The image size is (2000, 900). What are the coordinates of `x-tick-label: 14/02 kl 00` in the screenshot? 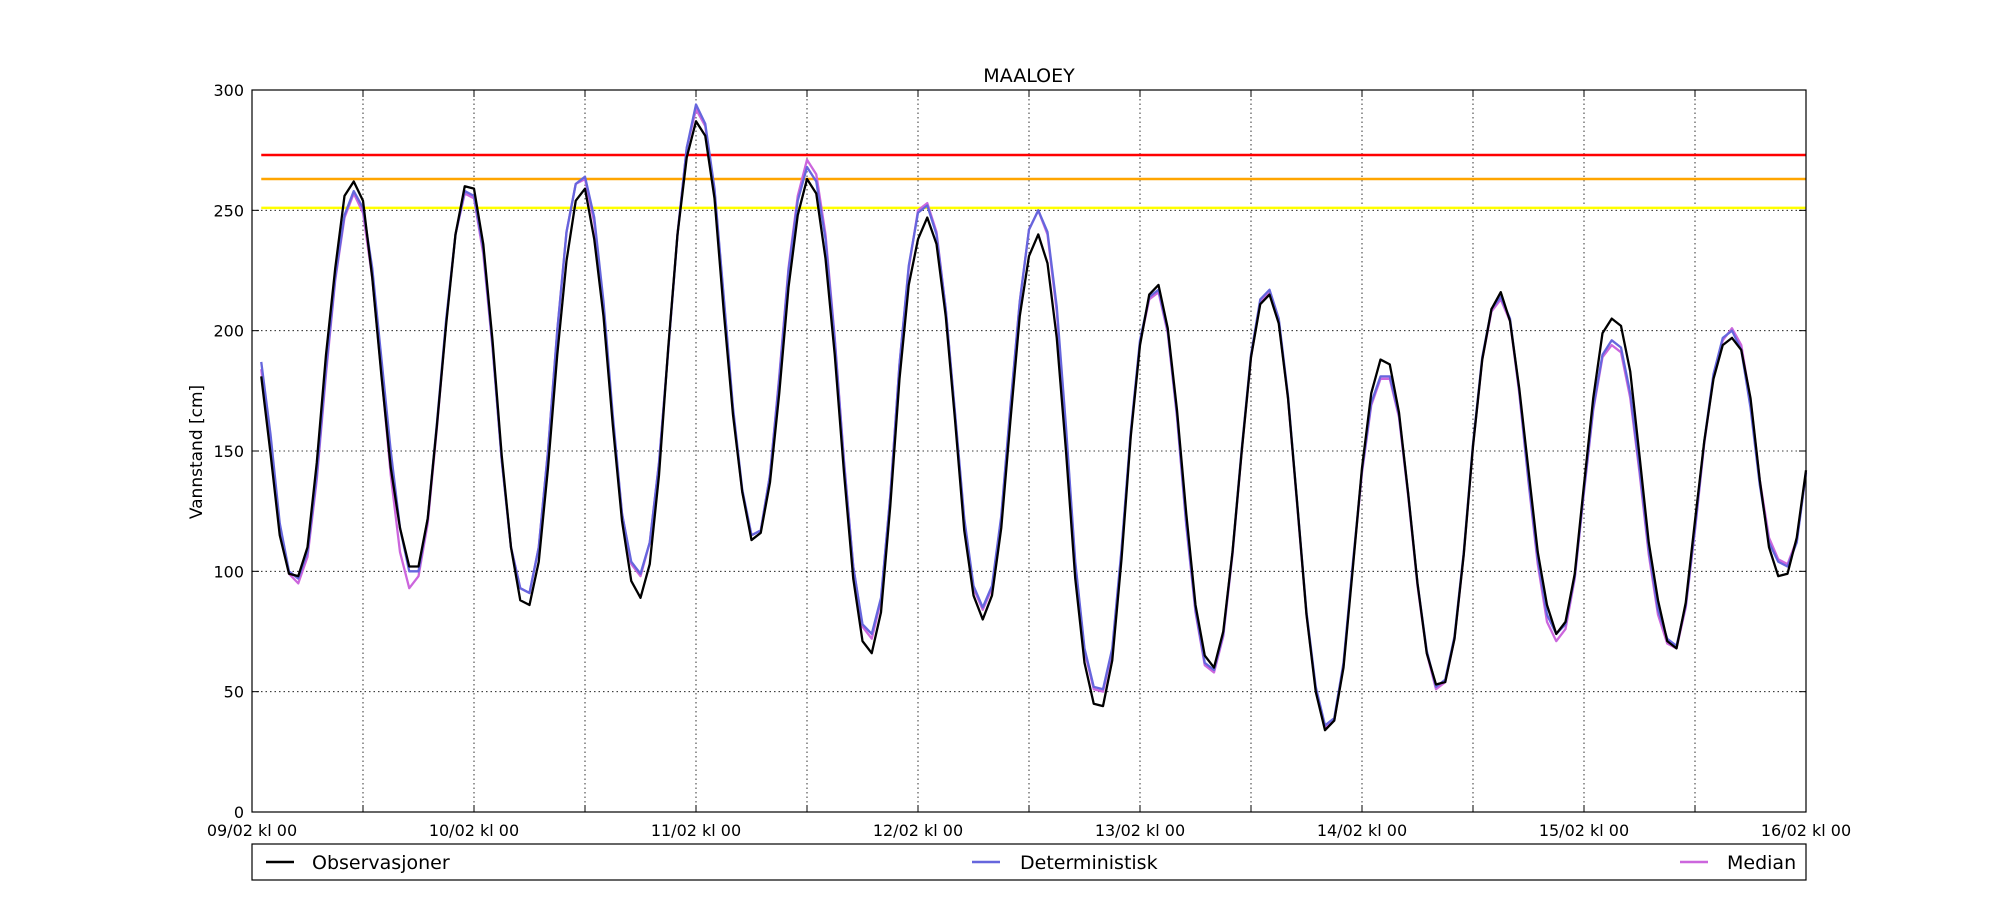 It's located at (1362, 830).